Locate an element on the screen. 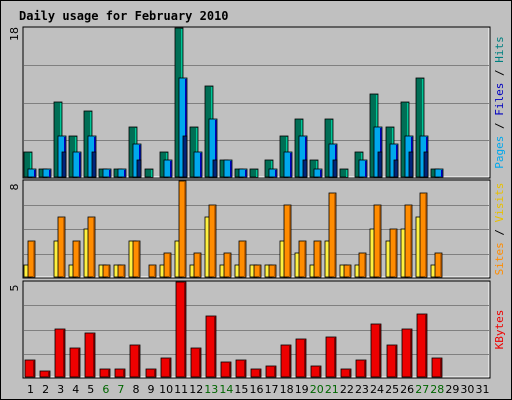 The image size is (512, 400). hits-bar is located at coordinates (149, 173).